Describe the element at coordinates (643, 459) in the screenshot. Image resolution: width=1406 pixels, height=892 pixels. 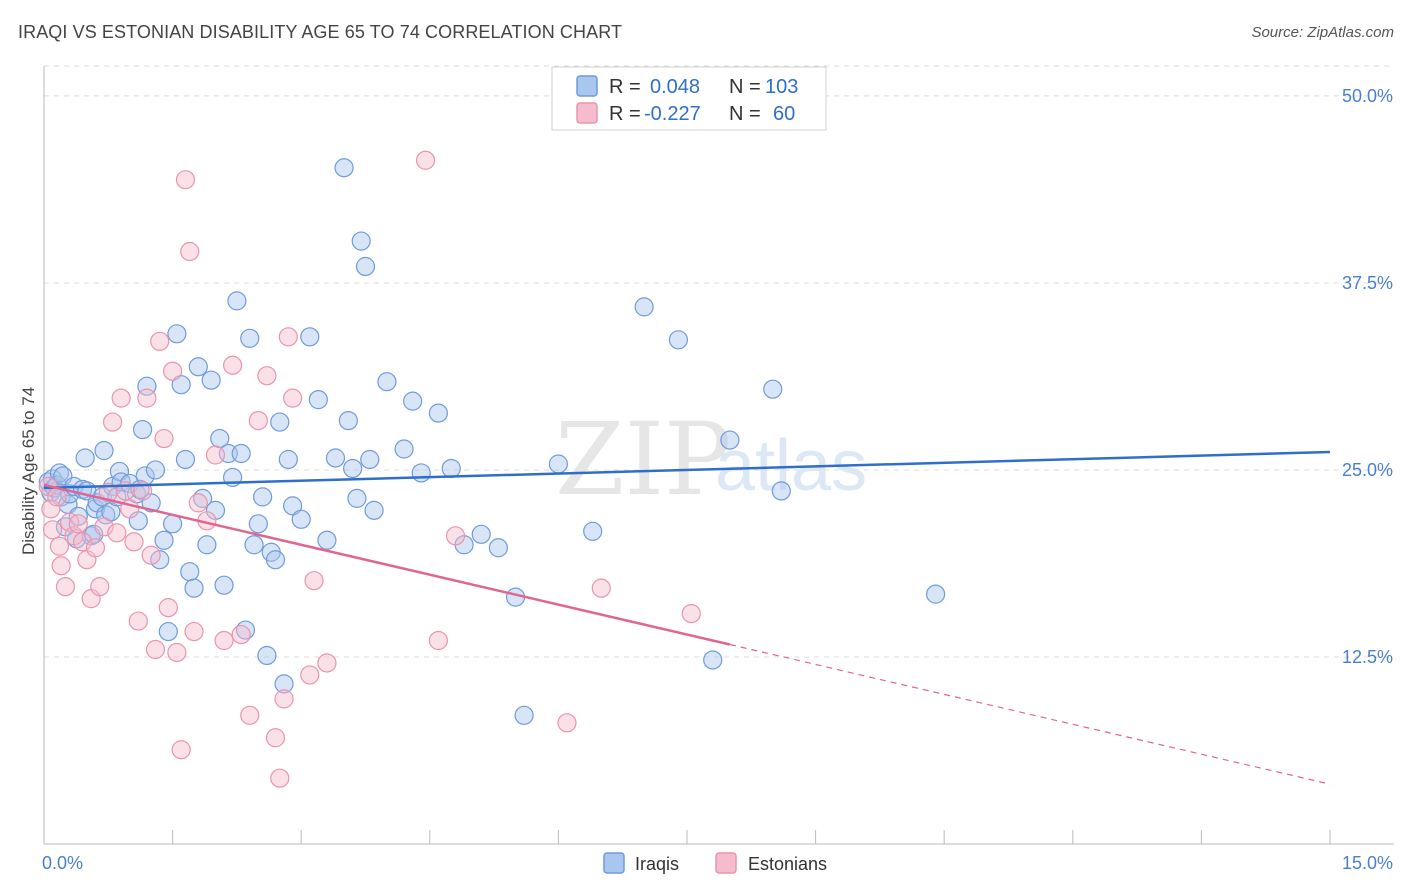
I see `watermark-zip: ZIP` at that location.